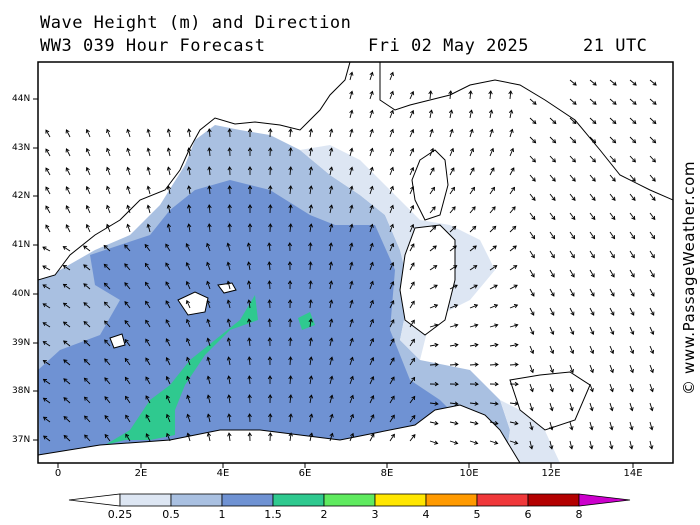  What do you see at coordinates (21, 148) in the screenshot?
I see `lat-label: 43N` at bounding box center [21, 148].